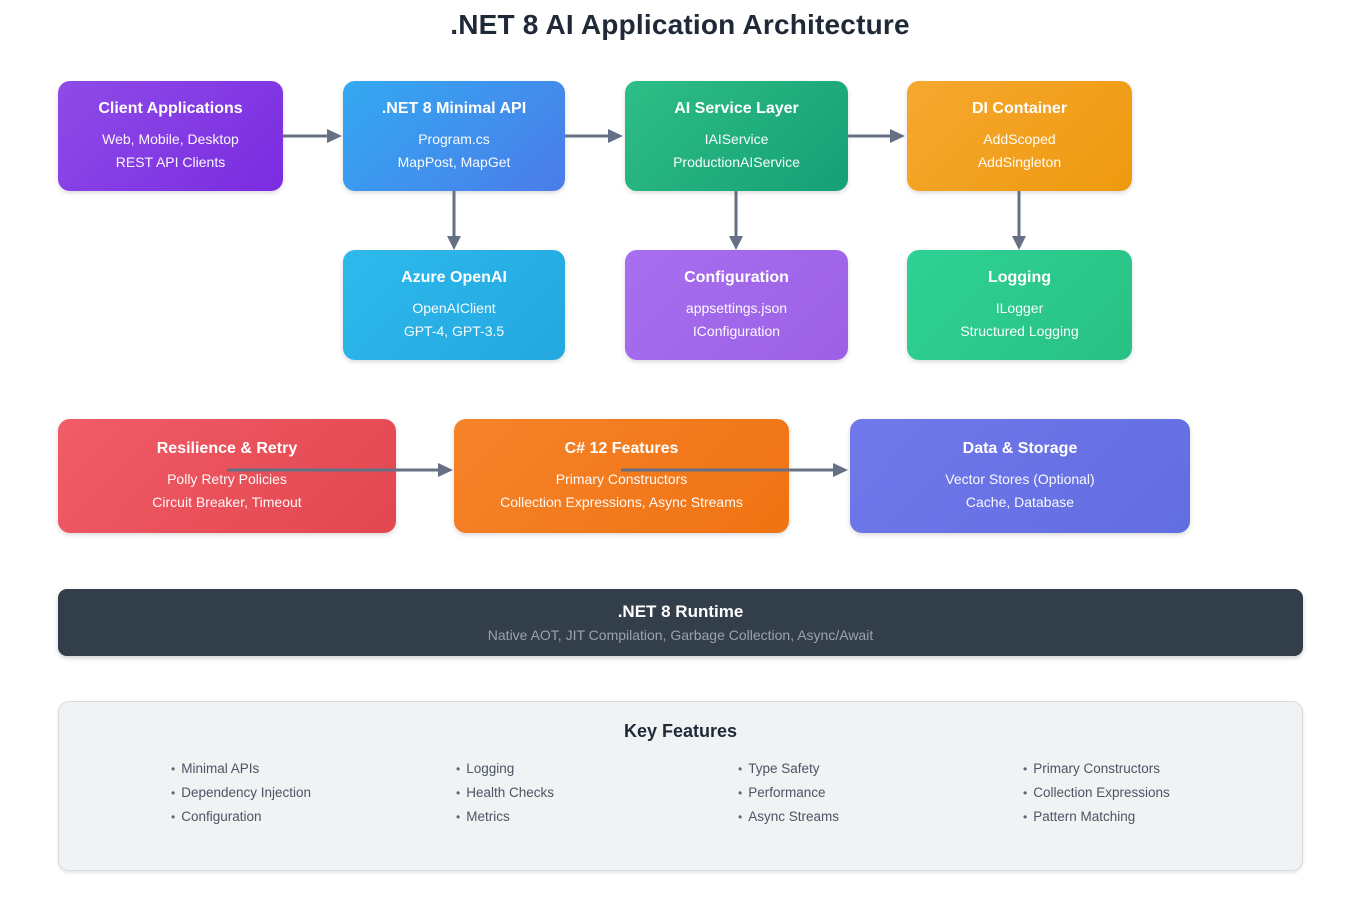 The image size is (1360, 907). Describe the element at coordinates (736, 161) in the screenshot. I see `node-detail: ProductionAIService` at that location.